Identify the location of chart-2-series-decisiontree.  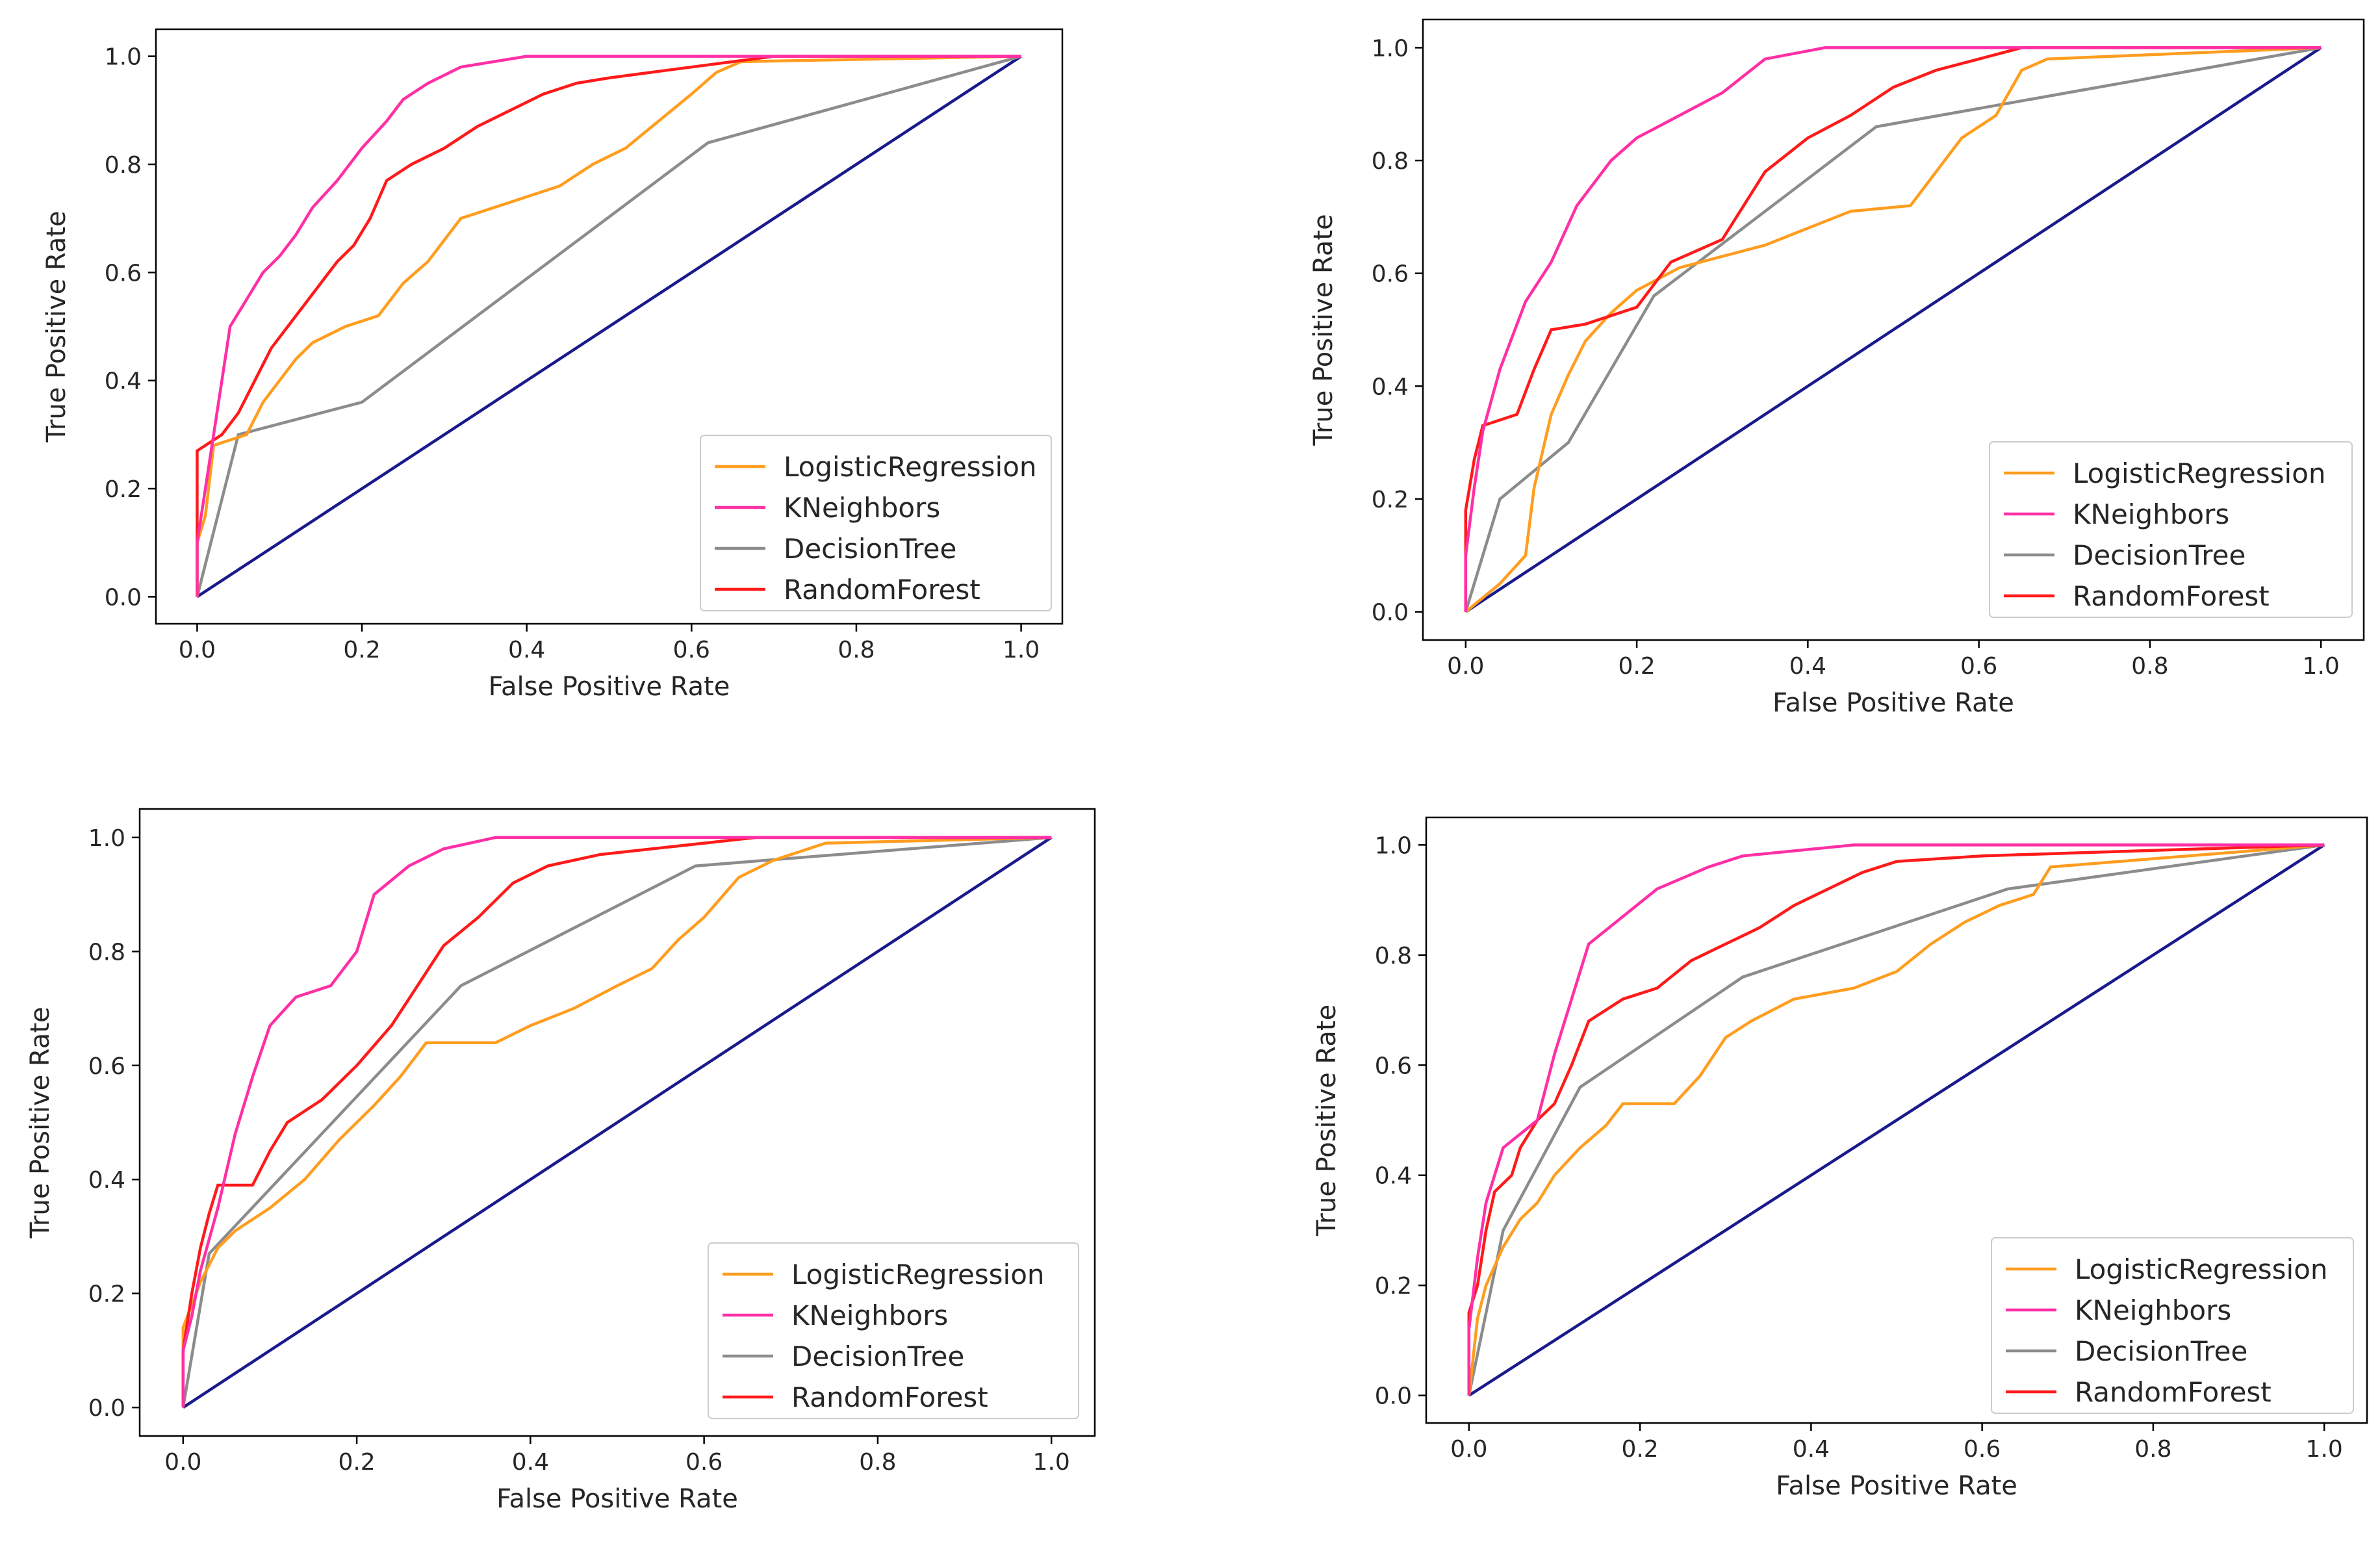
(1893, 329).